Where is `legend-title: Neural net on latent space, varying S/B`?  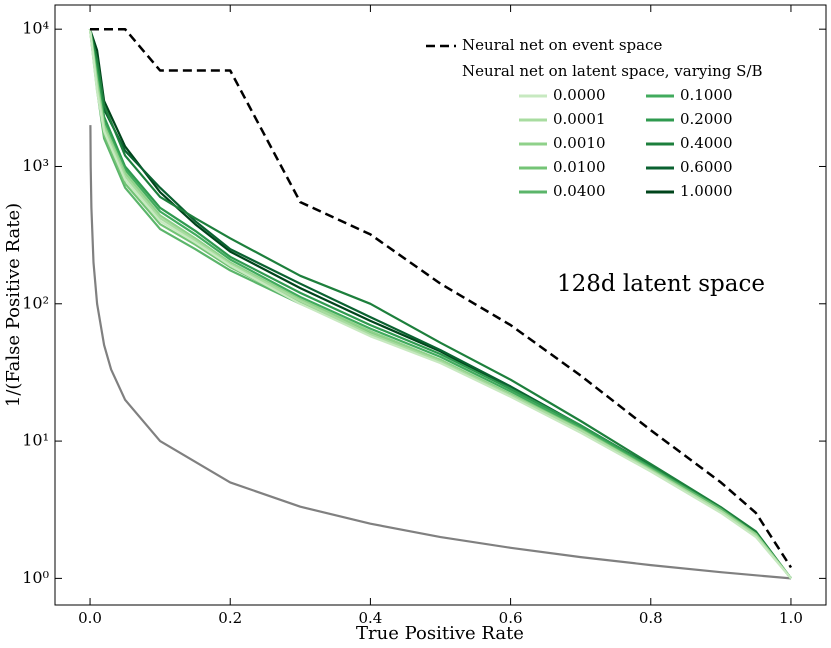
legend-title: Neural net on latent space, varying S/B is located at coordinates (612, 71).